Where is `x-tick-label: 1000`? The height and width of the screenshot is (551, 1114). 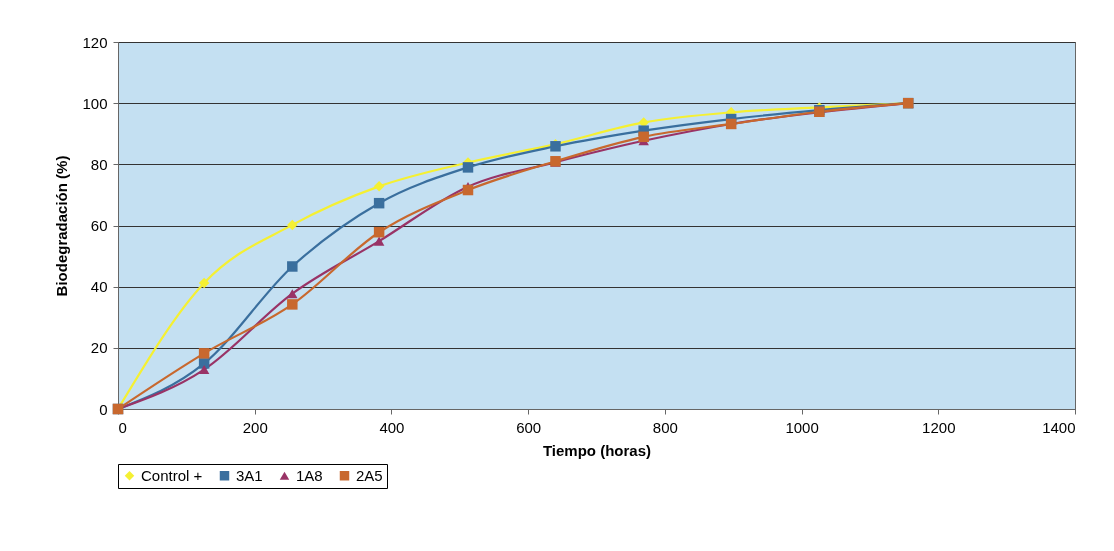
x-tick-label: 1000 is located at coordinates (802, 427).